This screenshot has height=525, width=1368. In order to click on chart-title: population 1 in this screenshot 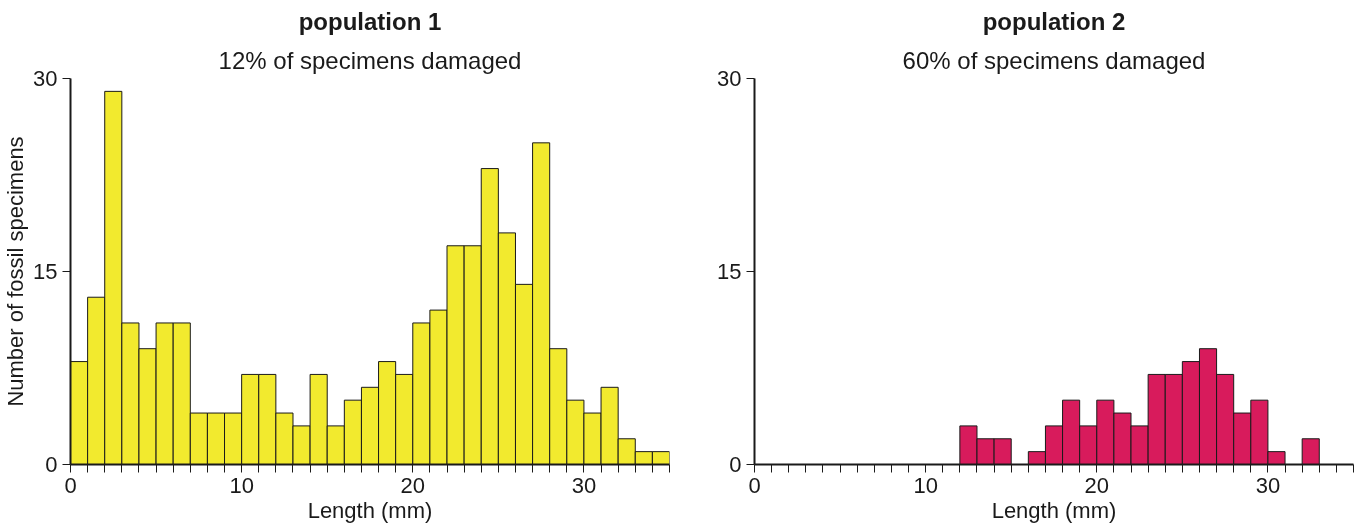, I will do `click(370, 21)`.